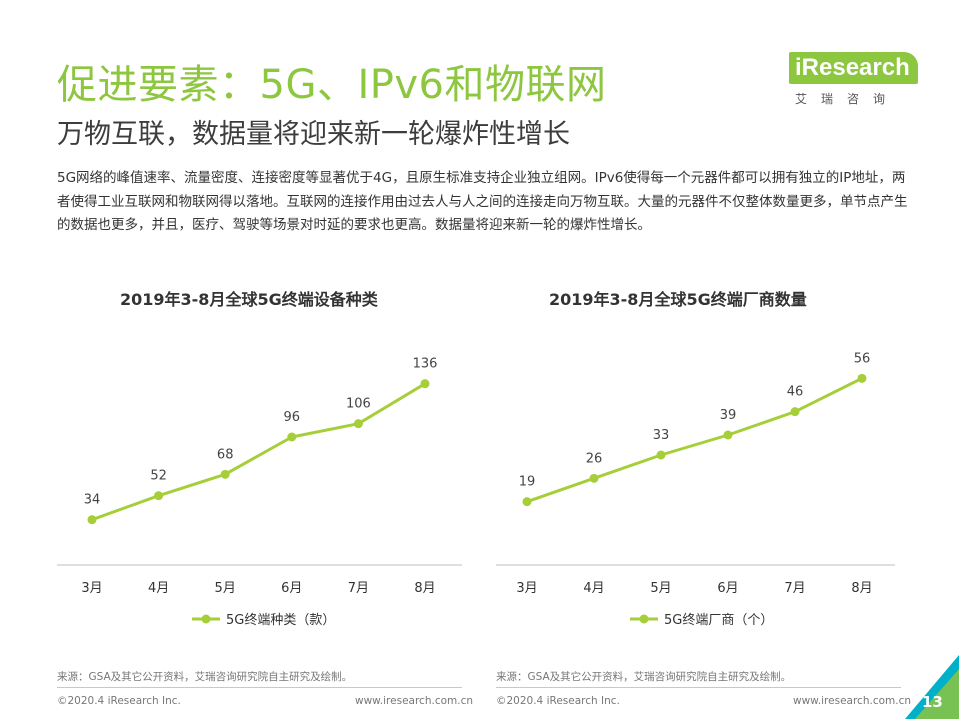  I want to click on chart-1-x-tick-label: 6月, so click(291, 588).